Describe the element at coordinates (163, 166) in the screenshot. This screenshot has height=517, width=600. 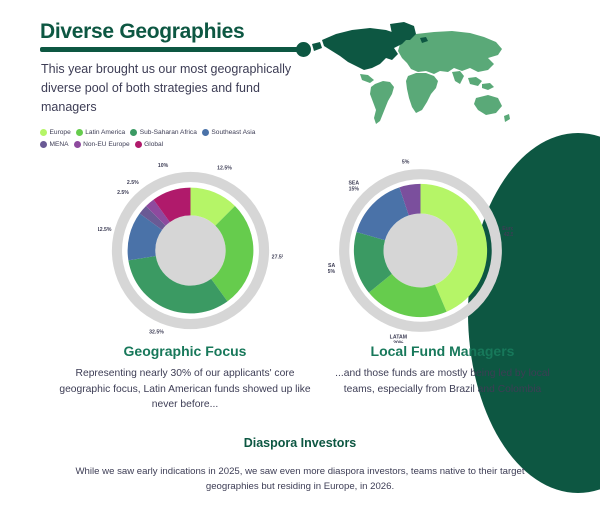
I see `donut-slice-label: 10%` at that location.